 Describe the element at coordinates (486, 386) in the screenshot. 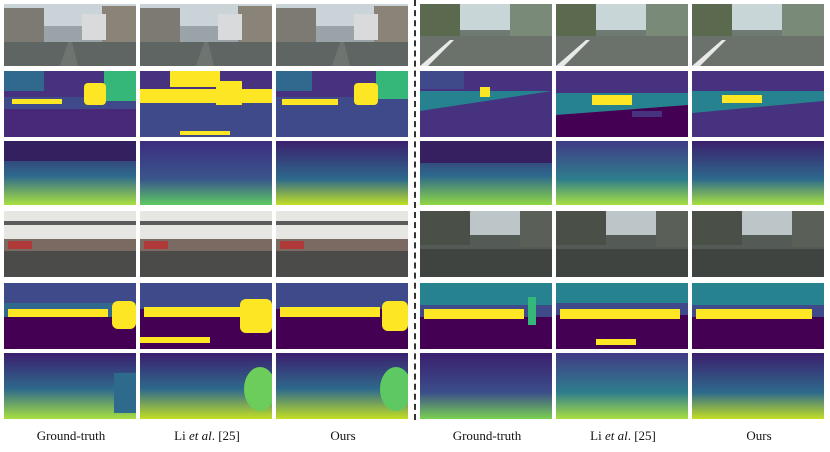

I see `depth-map-scene-d-ground-truth` at that location.